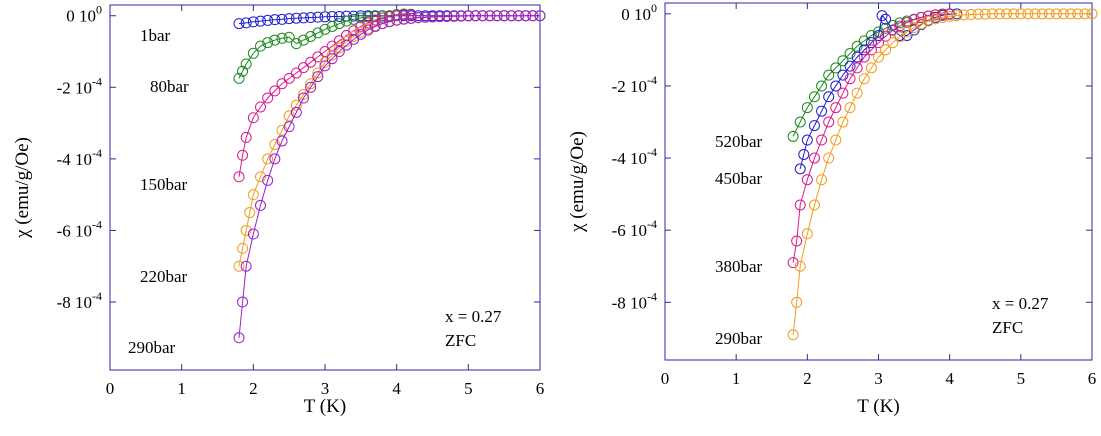 The width and height of the screenshot is (1101, 436). I want to click on series-label: 520bar, so click(739, 141).